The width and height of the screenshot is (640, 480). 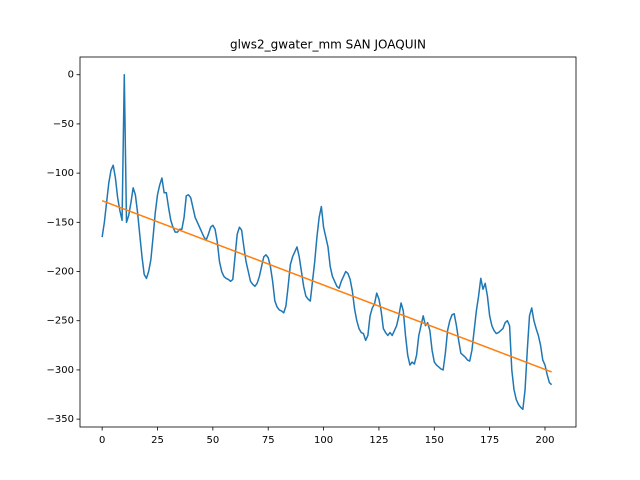 I want to click on y-tick-label: −300, so click(x=60, y=370).